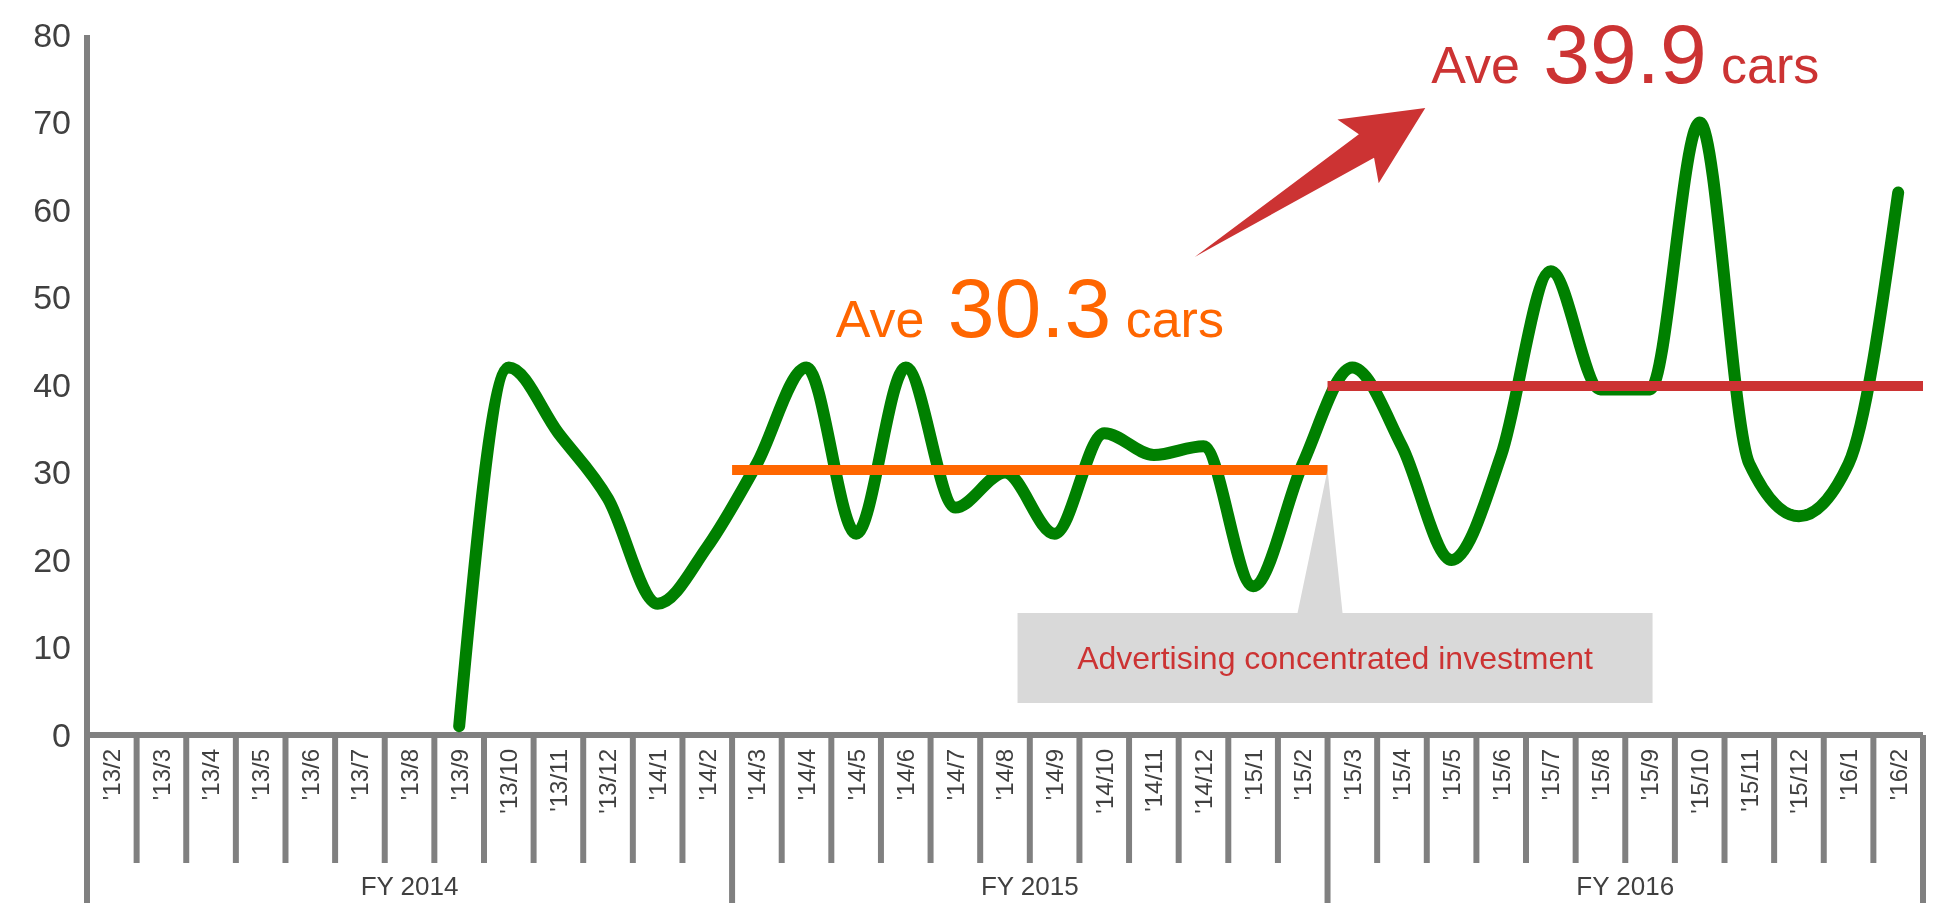 The width and height of the screenshot is (1935, 907). I want to click on x-tick-label: '14/12, so click(1203, 781).